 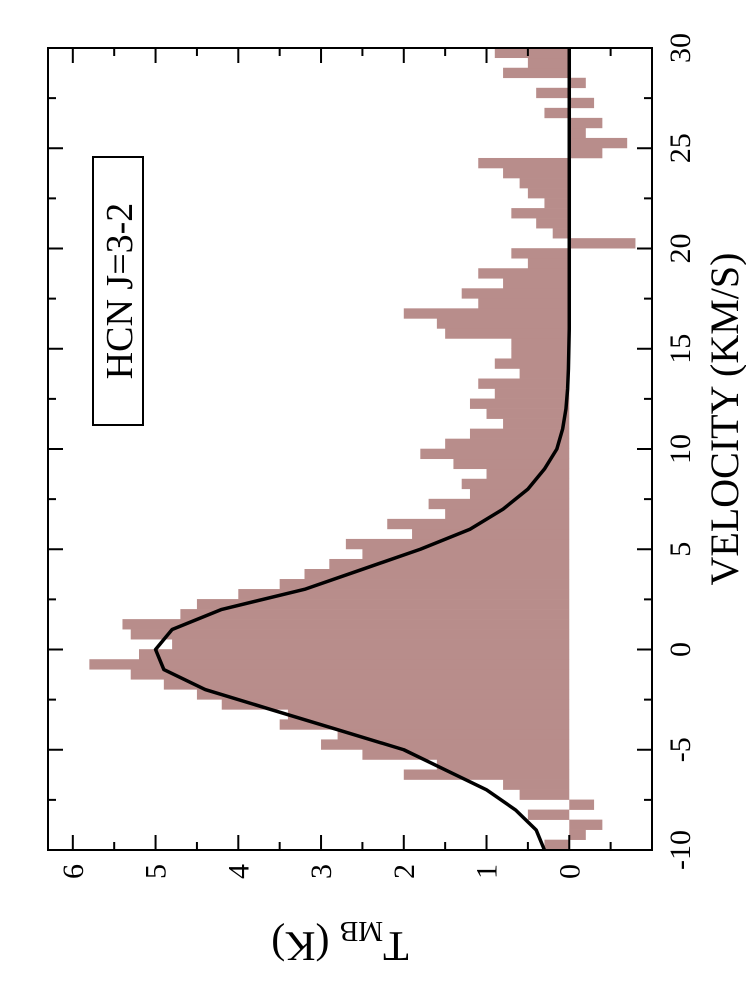 I want to click on annotation-box, so click(x=118, y=291).